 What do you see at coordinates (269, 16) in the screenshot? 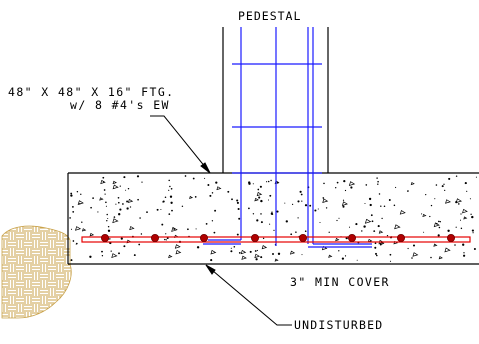
I see `pedestal-label: PEDESTAL` at bounding box center [269, 16].